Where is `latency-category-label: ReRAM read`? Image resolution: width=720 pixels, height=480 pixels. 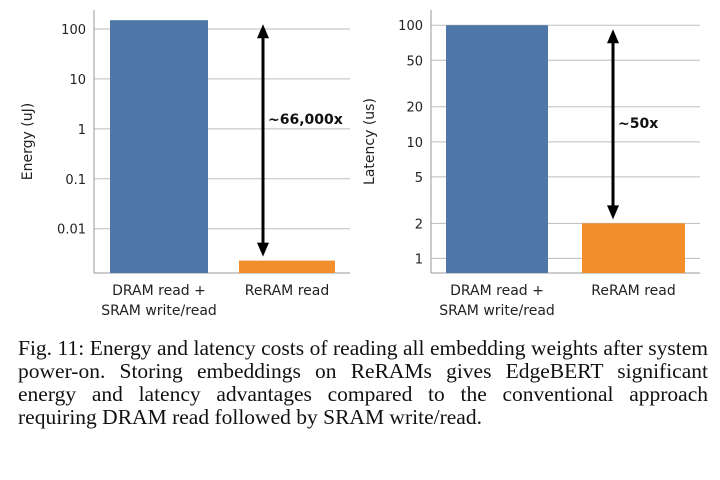 latency-category-label: ReRAM read is located at coordinates (633, 291).